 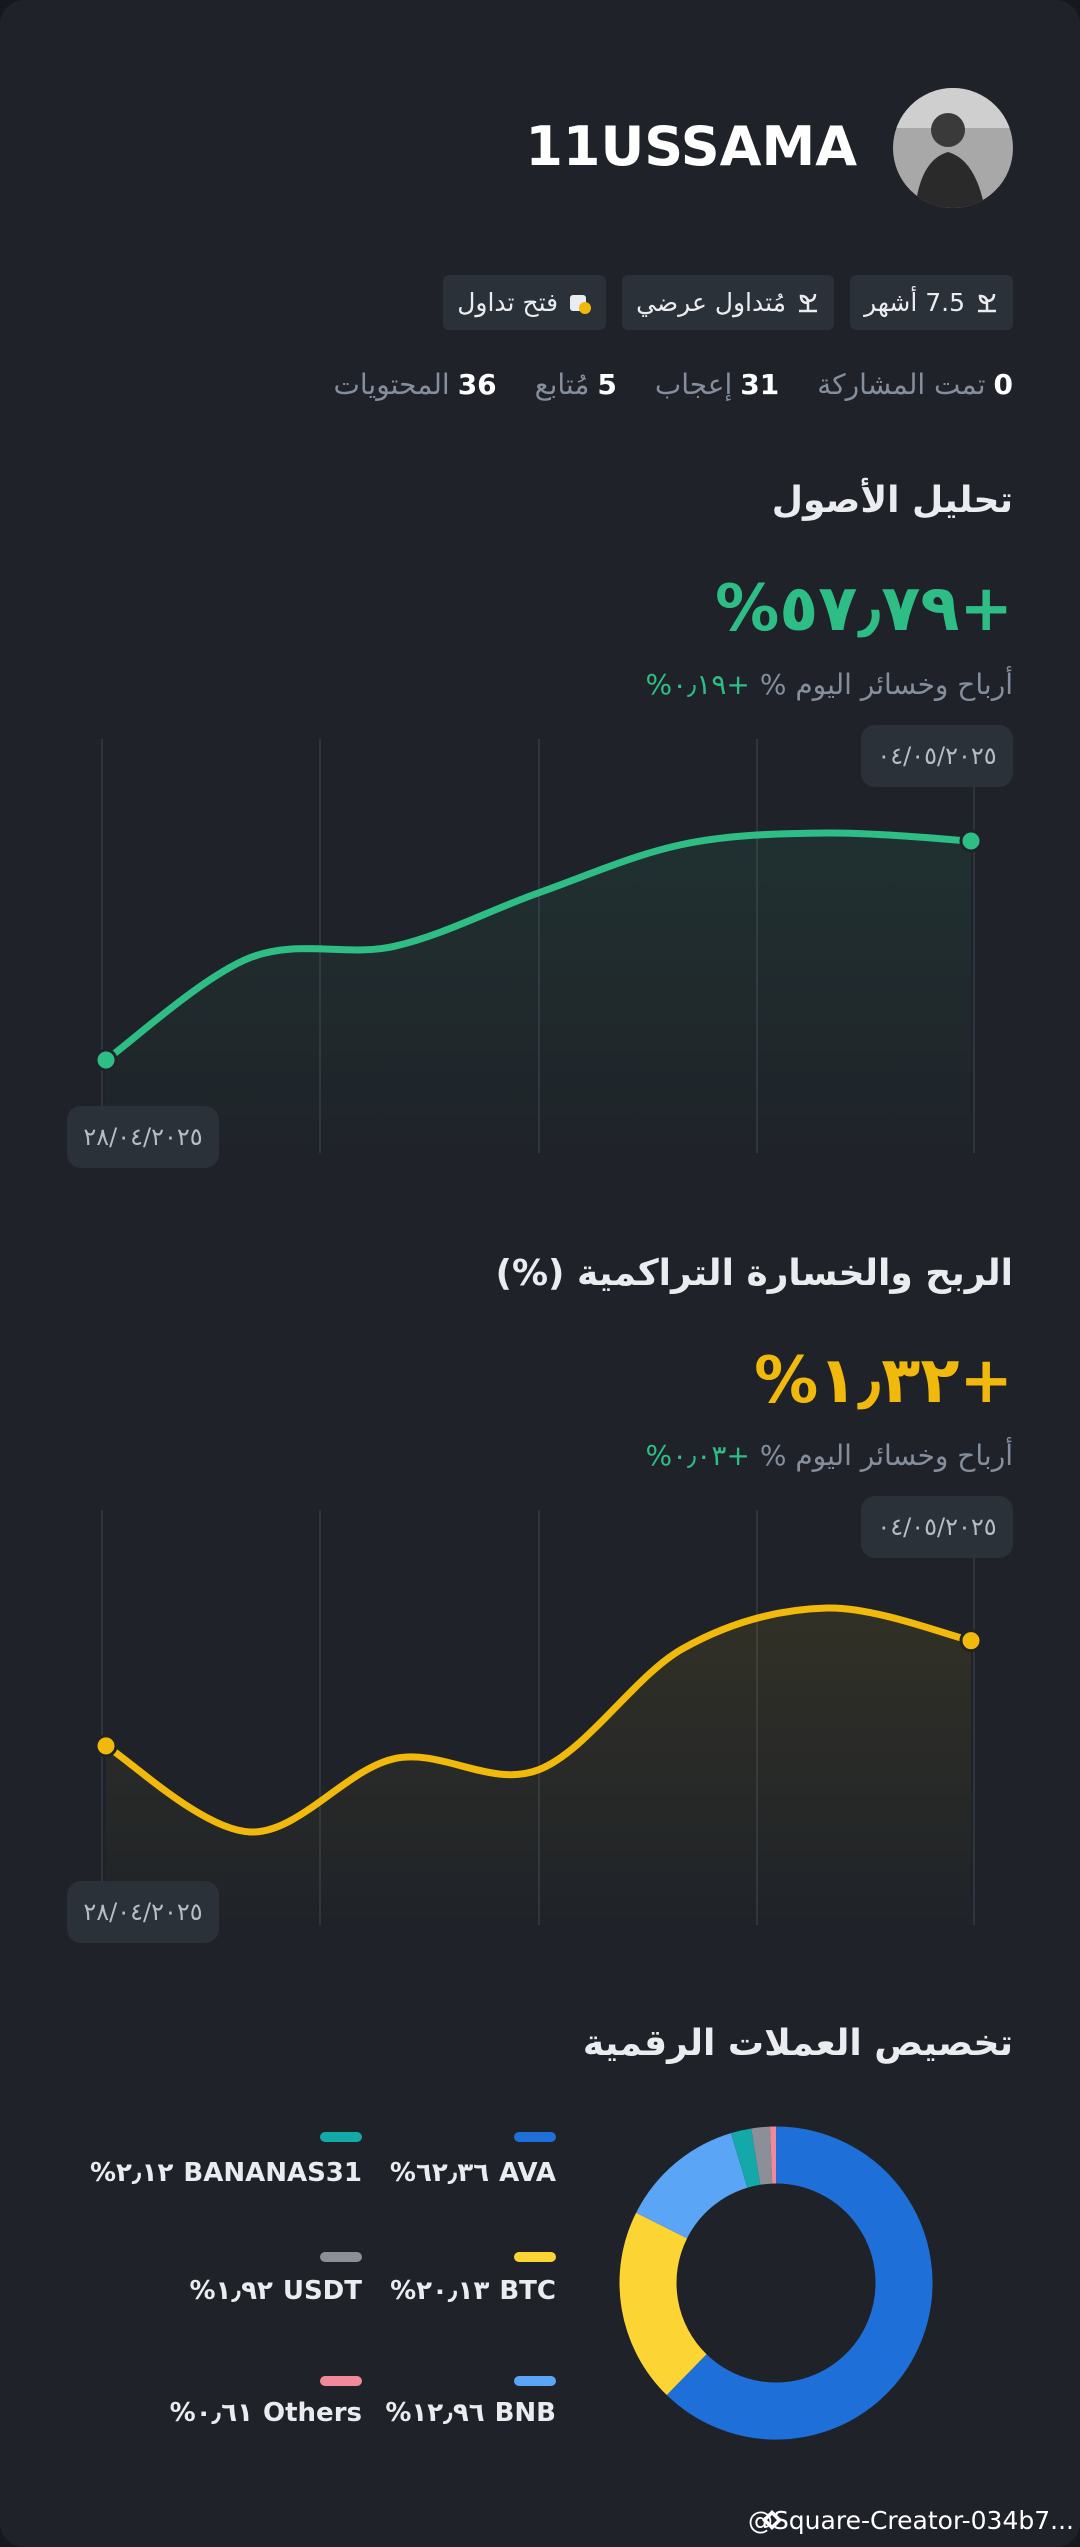 What do you see at coordinates (883, 1380) in the screenshot?
I see `headline-change: +١٫٣٢%` at bounding box center [883, 1380].